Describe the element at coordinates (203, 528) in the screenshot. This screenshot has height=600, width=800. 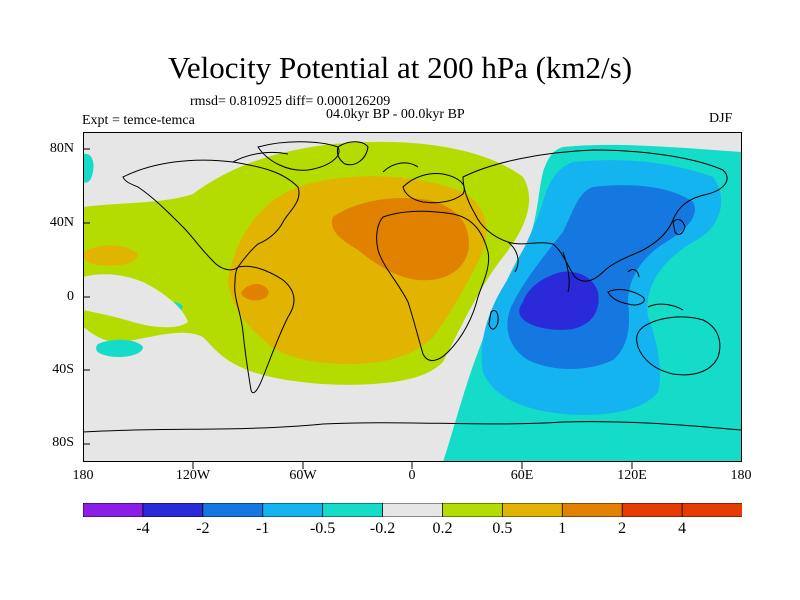
I see `colorbar-label: -2` at that location.